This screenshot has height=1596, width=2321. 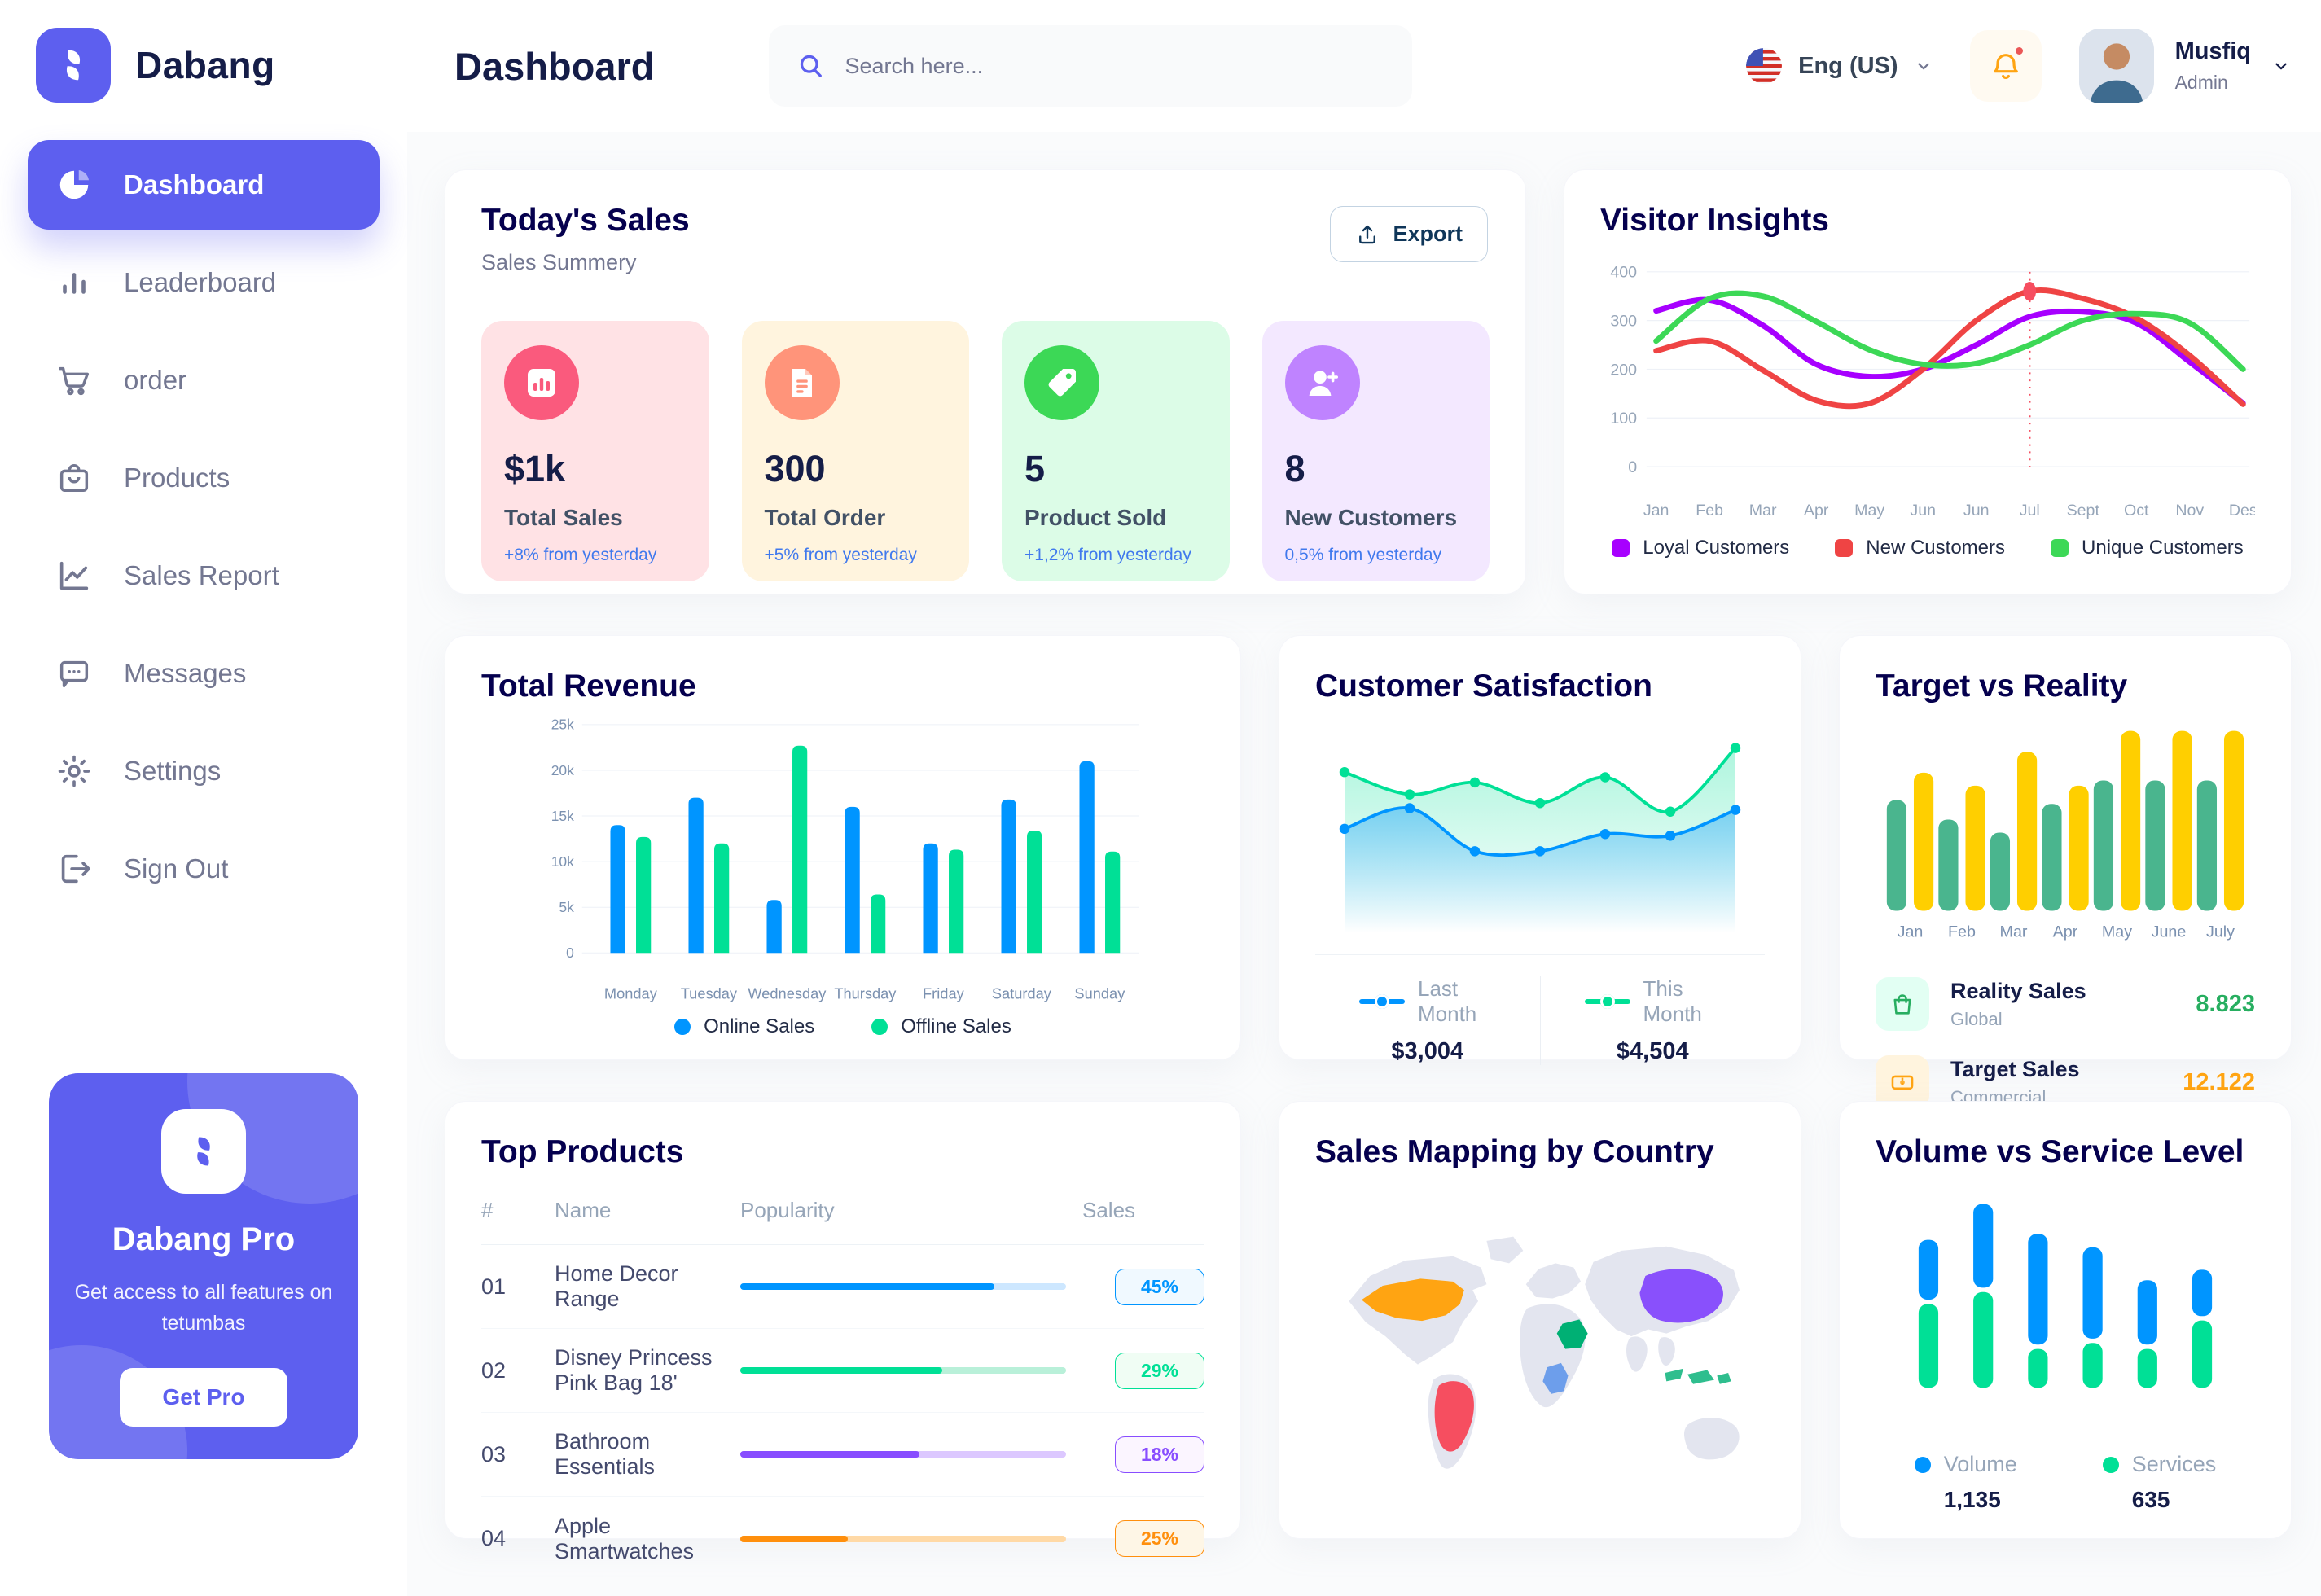 What do you see at coordinates (1375, 451) in the screenshot?
I see `summary-card-new-customers: 8 New Customers 0,5% from yesterday` at bounding box center [1375, 451].